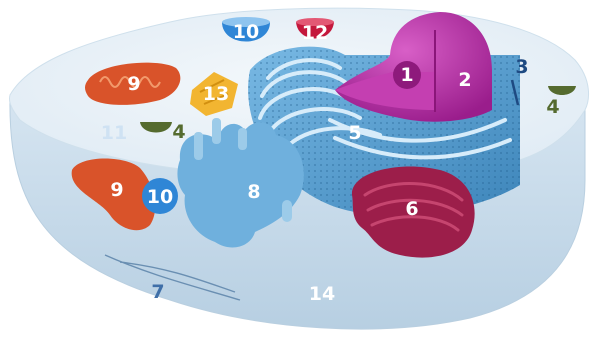 Image resolution: width=591 pixels, height=345 pixels. I want to click on label-vesicle-right: 4, so click(552, 107).